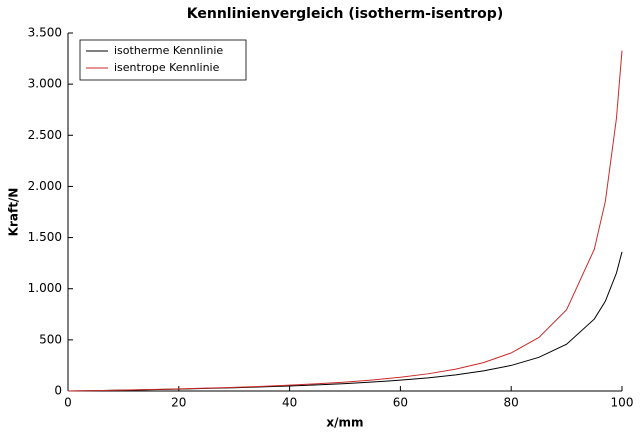  I want to click on y-tick-label: 0, so click(58, 391).